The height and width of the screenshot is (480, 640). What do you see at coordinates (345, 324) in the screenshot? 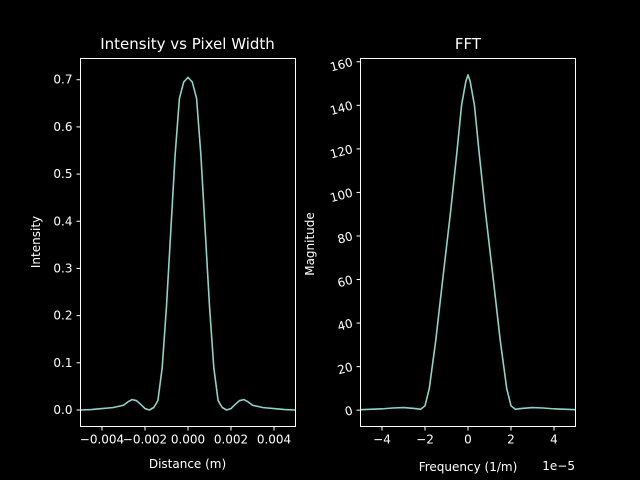
I see `fft-ytick-label-2: 40` at bounding box center [345, 324].